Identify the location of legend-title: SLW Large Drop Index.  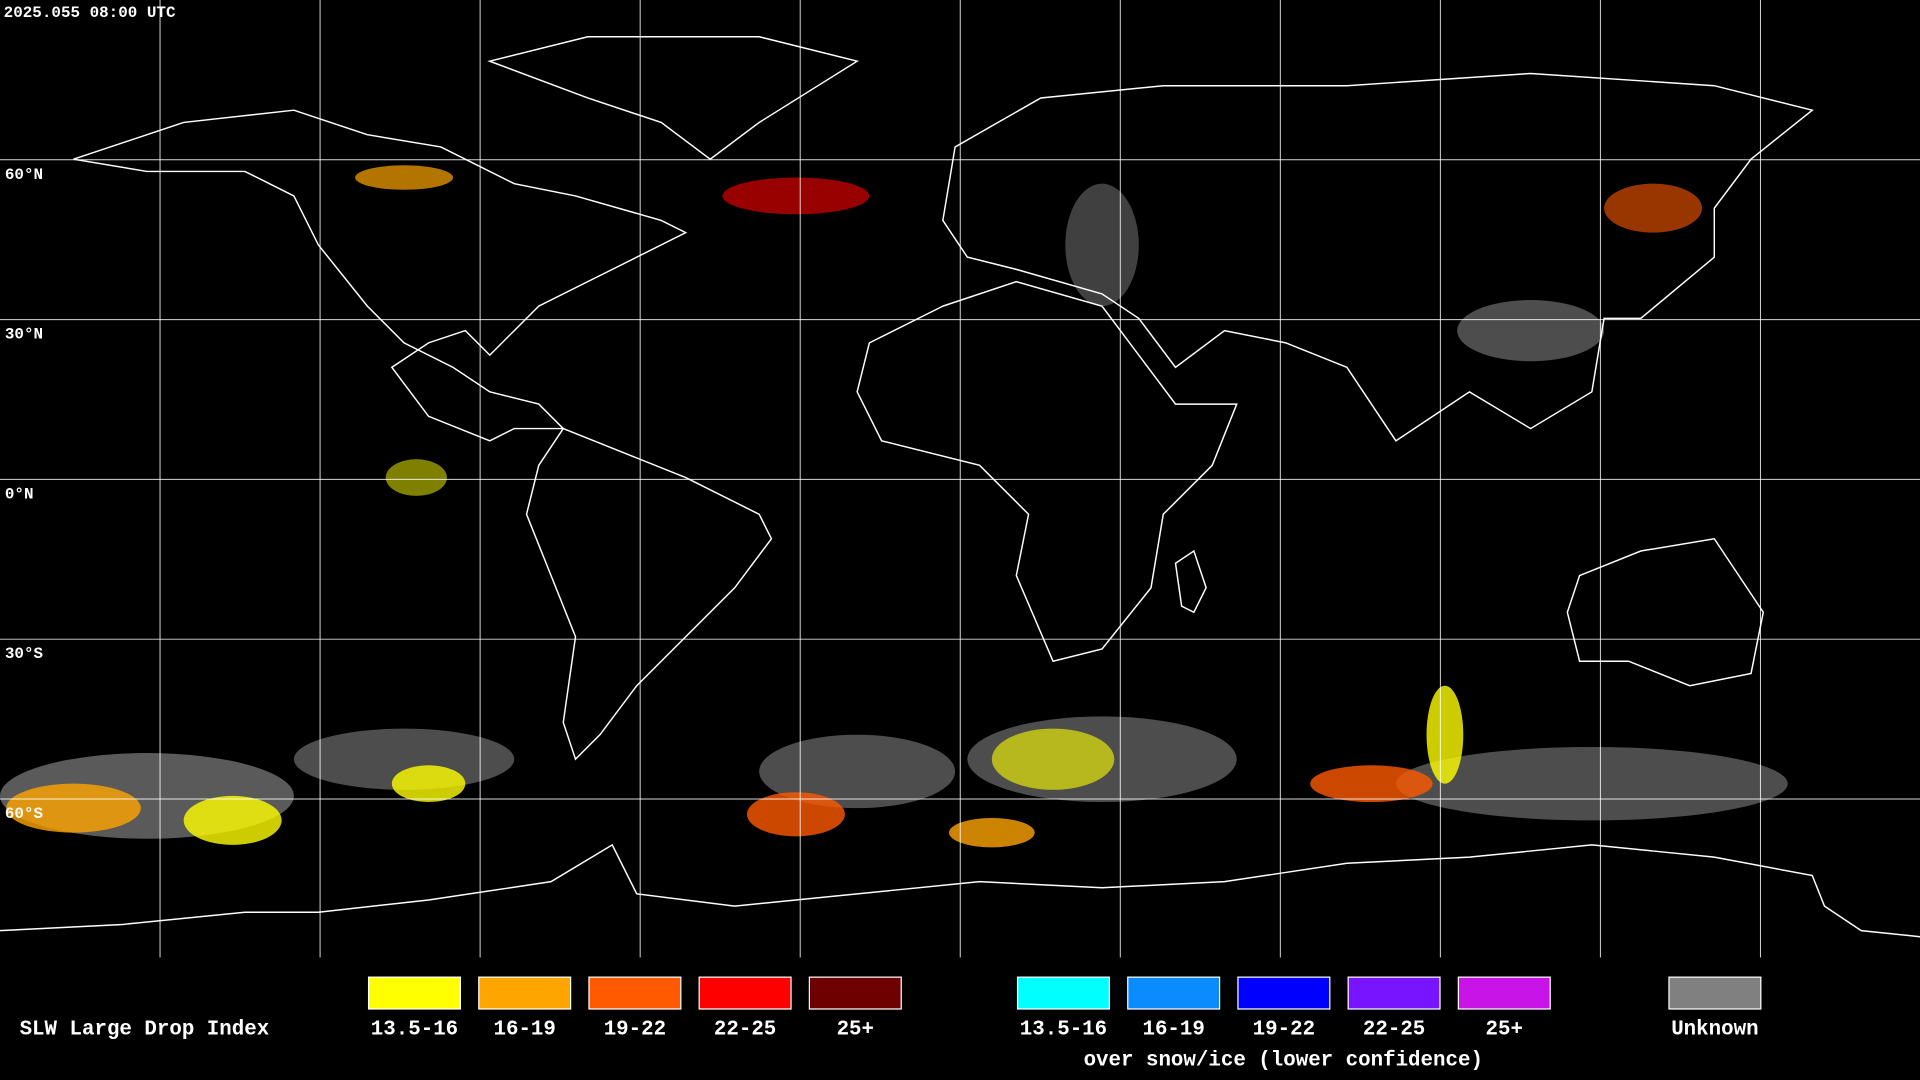
(145, 1030).